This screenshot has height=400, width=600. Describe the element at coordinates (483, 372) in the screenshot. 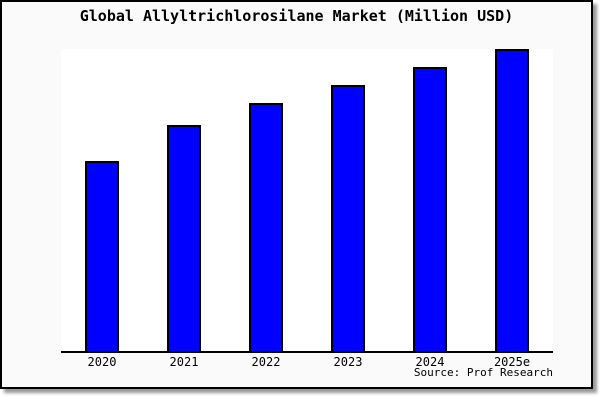

I see `source-credit: Source: Prof Research` at that location.